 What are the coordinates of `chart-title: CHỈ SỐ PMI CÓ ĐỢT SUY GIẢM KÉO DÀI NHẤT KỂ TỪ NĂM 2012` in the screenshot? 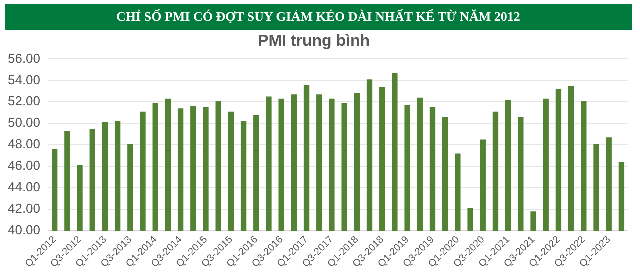 It's located at (318, 17).